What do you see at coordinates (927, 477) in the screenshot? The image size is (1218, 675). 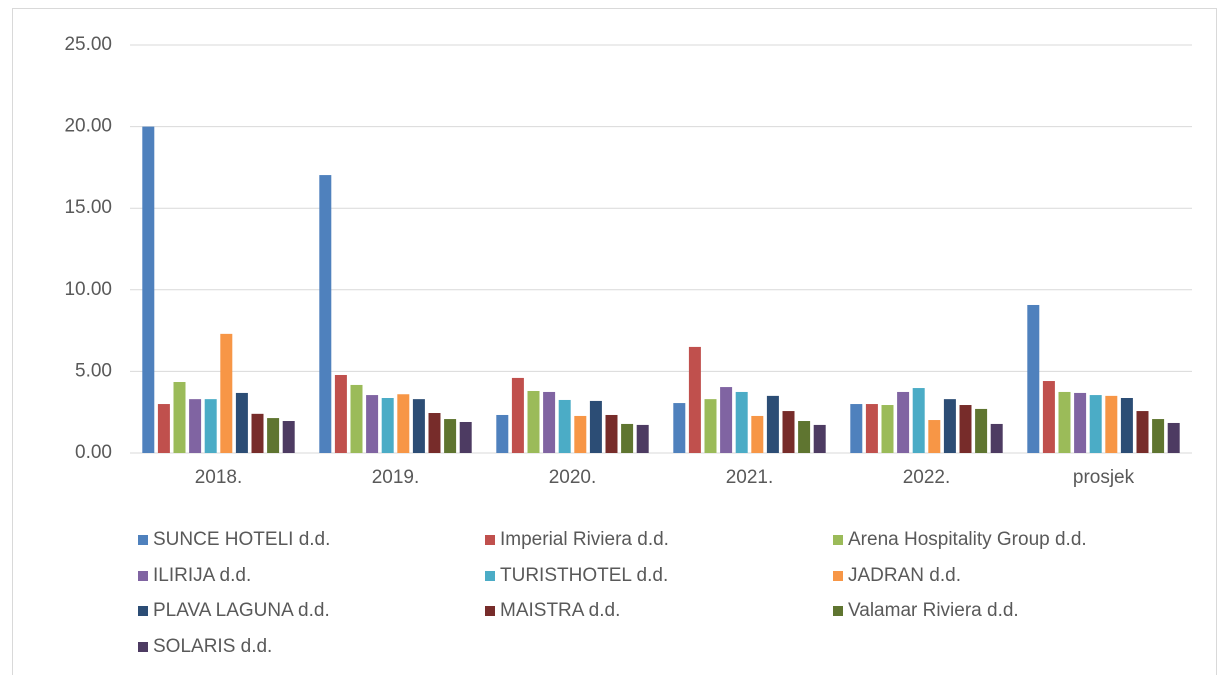 I see `x-tick-label: 2022.` at bounding box center [927, 477].